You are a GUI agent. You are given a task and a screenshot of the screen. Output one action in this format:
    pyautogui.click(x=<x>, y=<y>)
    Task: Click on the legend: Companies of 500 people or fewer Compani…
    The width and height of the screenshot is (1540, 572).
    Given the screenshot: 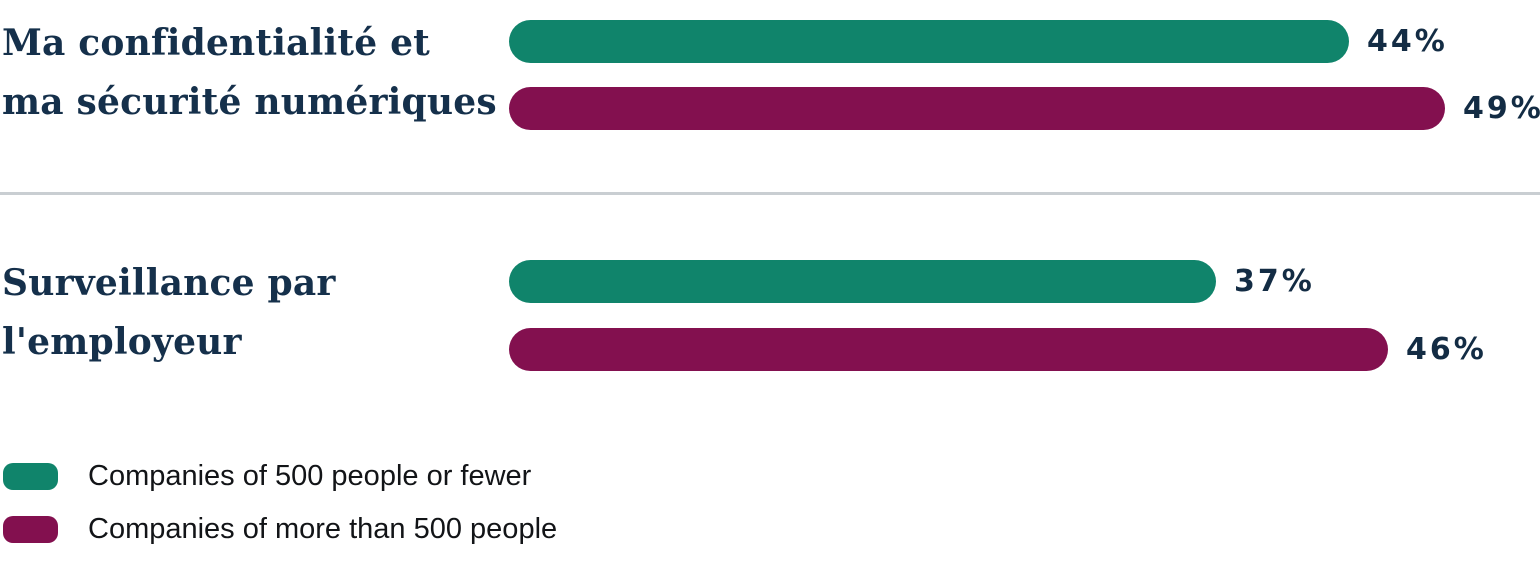 What is the action you would take?
    pyautogui.click(x=280, y=513)
    